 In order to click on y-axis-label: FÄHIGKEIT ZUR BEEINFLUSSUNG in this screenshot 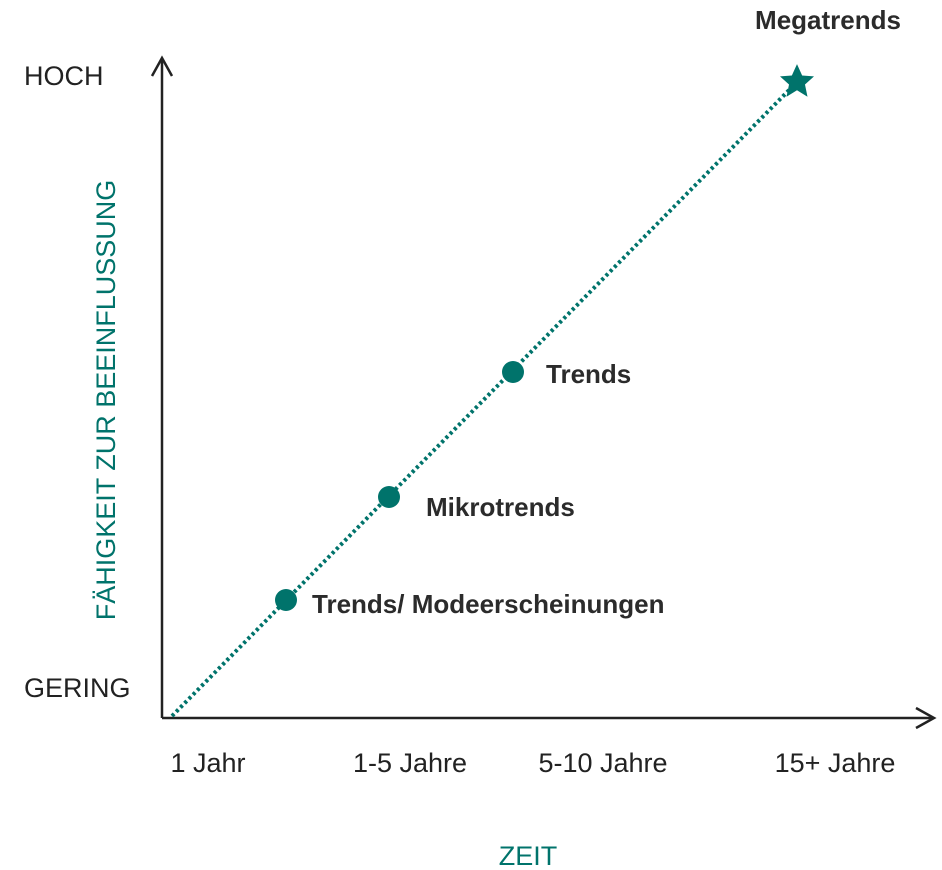, I will do `click(106, 400)`.